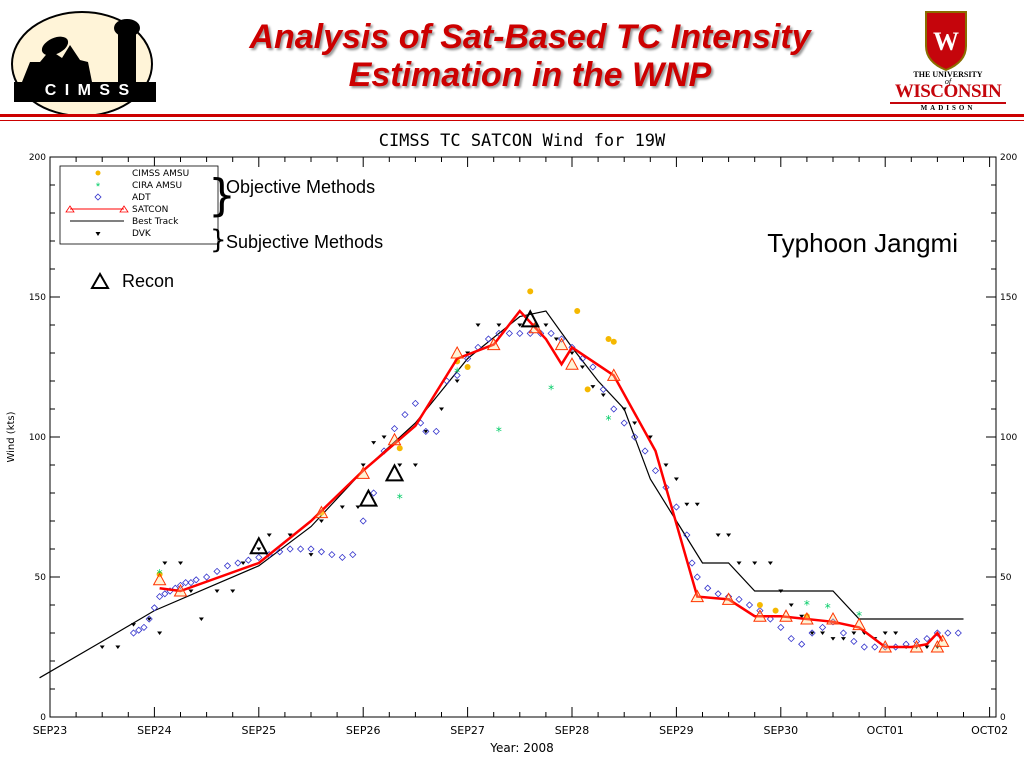 This screenshot has width=1024, height=768. Describe the element at coordinates (88, 90) in the screenshot. I see `cimss-logo-text: C I M S S` at that location.